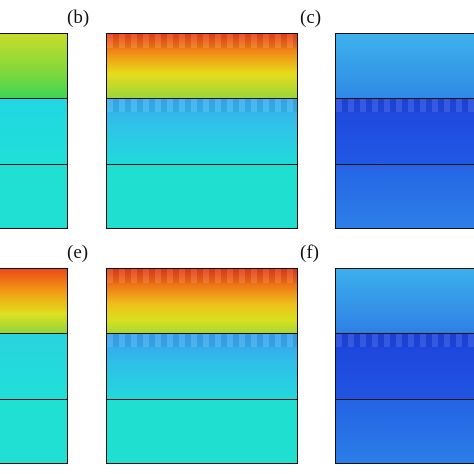 The height and width of the screenshot is (474, 474). I want to click on panel-label-b: (b), so click(78, 17).